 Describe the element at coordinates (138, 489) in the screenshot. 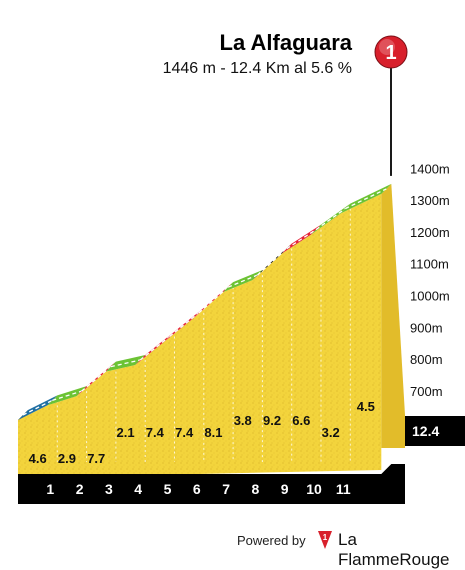

I see `km-axis-label: 4` at that location.